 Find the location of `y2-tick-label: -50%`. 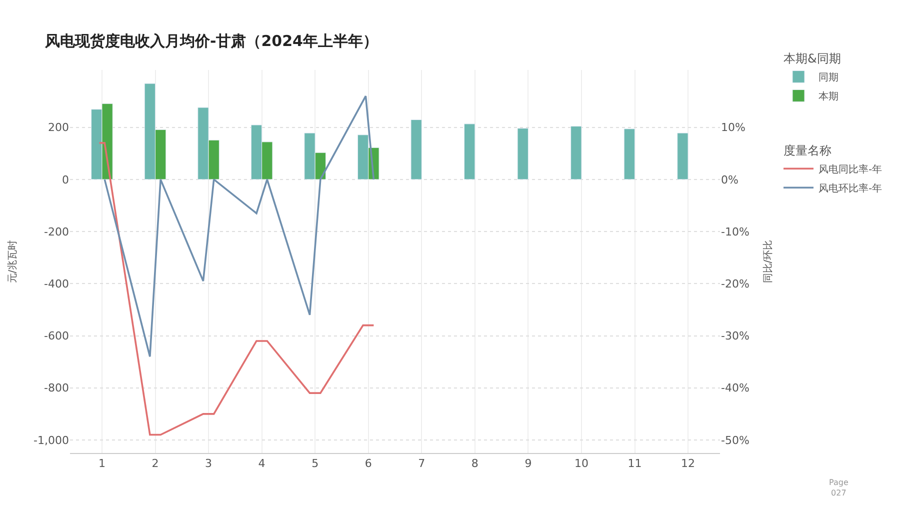

y2-tick-label: -50% is located at coordinates (735, 440).